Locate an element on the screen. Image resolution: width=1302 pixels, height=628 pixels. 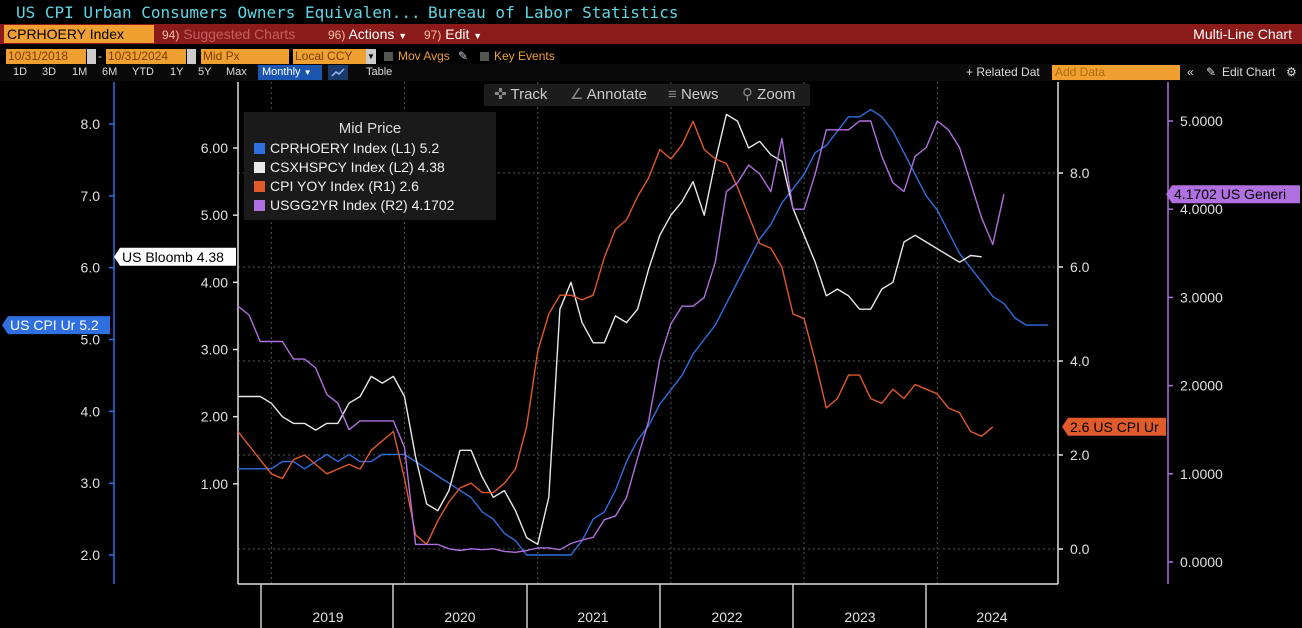
key-events-label: Key Events is located at coordinates (524, 56).